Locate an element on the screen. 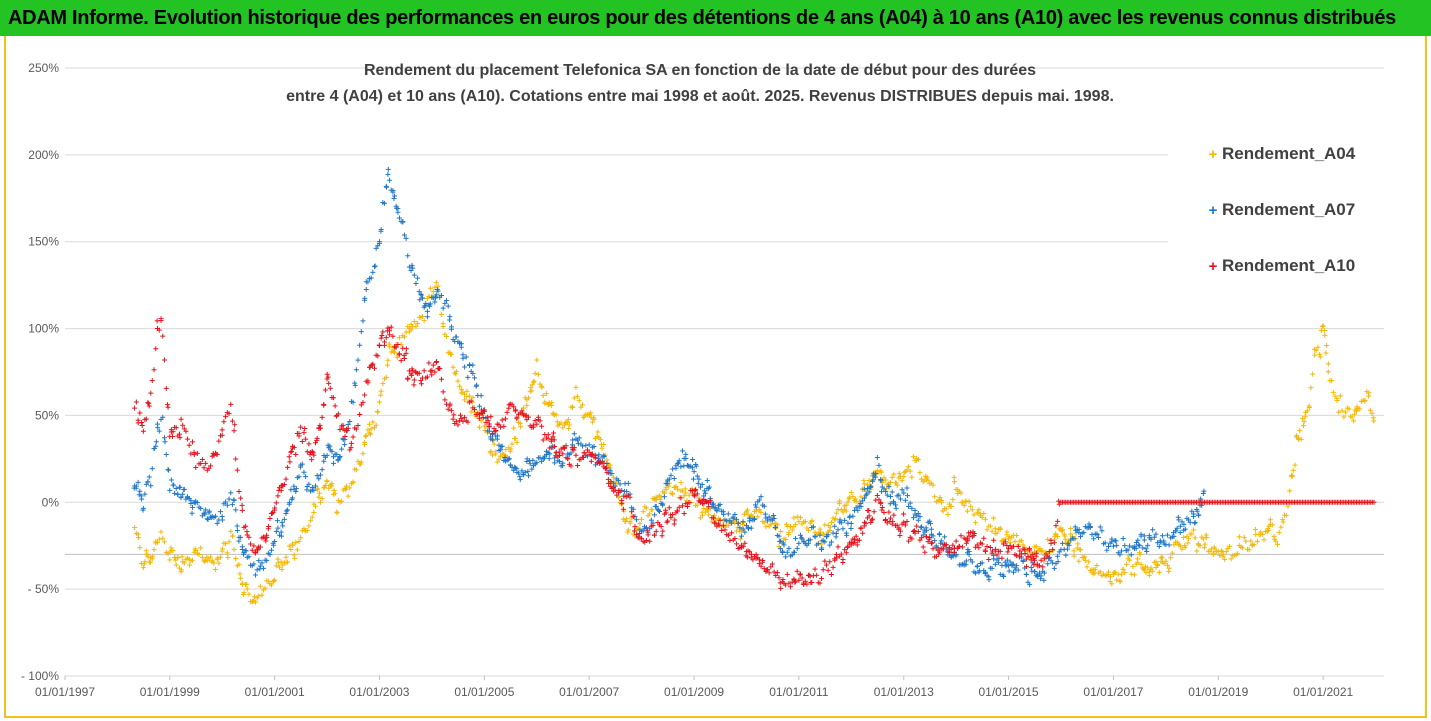 The image size is (1431, 721). x-tick-label: 01/01/1997 is located at coordinates (65, 692).